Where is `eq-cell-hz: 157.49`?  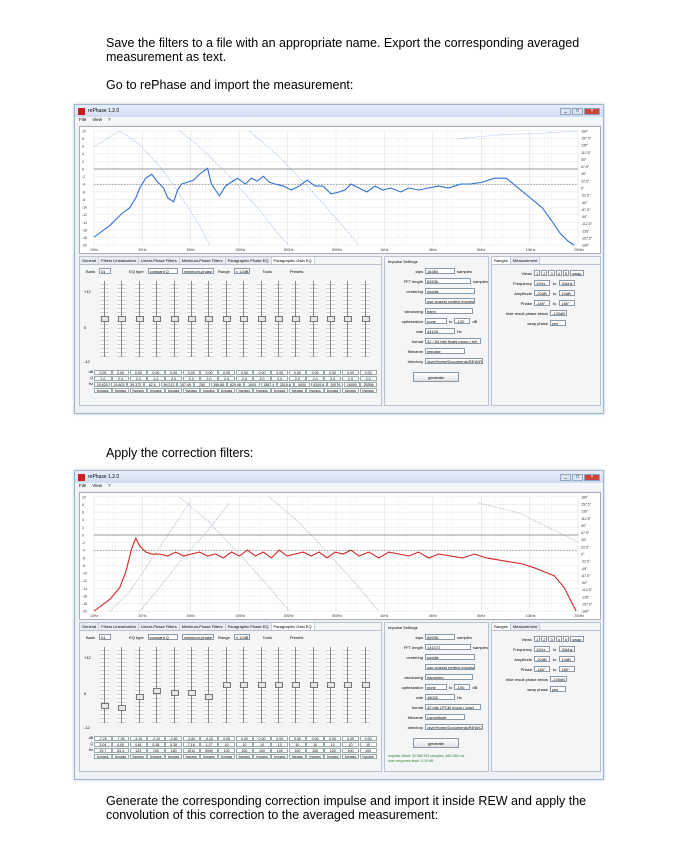 eq-cell-hz: 157.49 is located at coordinates (185, 384).